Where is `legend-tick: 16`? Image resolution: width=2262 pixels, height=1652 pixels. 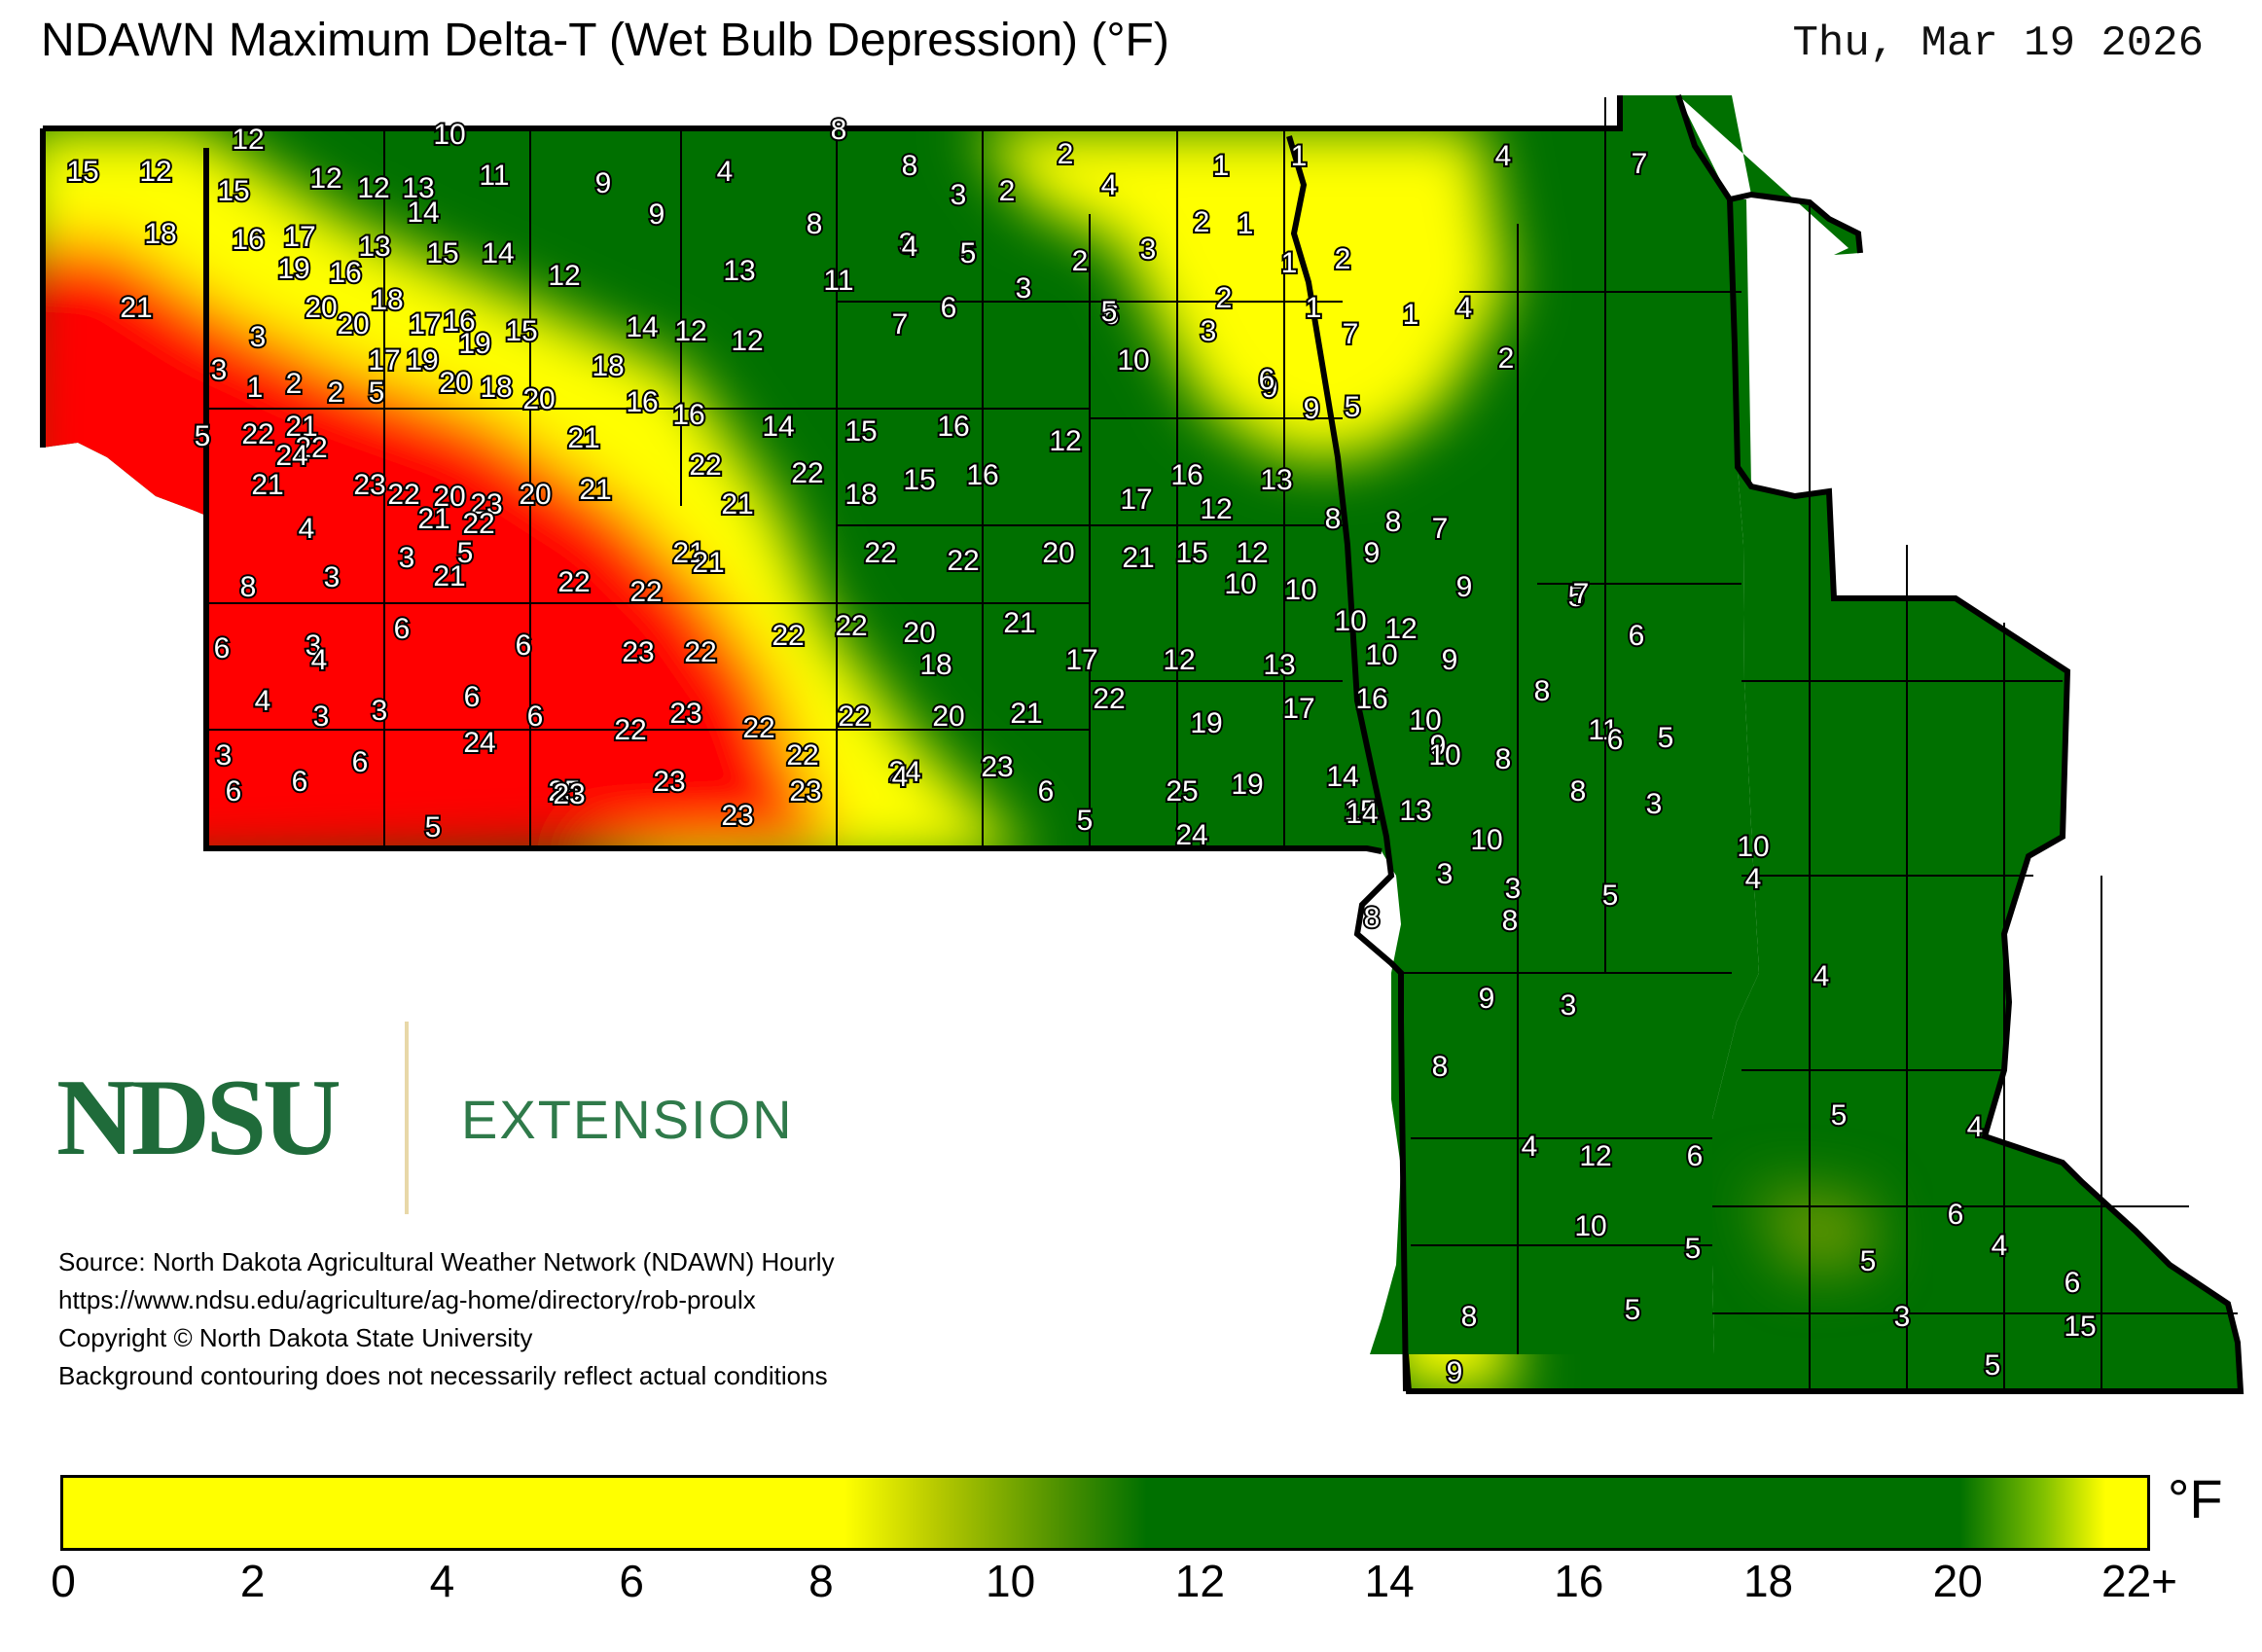
legend-tick: 16 is located at coordinates (1579, 1581).